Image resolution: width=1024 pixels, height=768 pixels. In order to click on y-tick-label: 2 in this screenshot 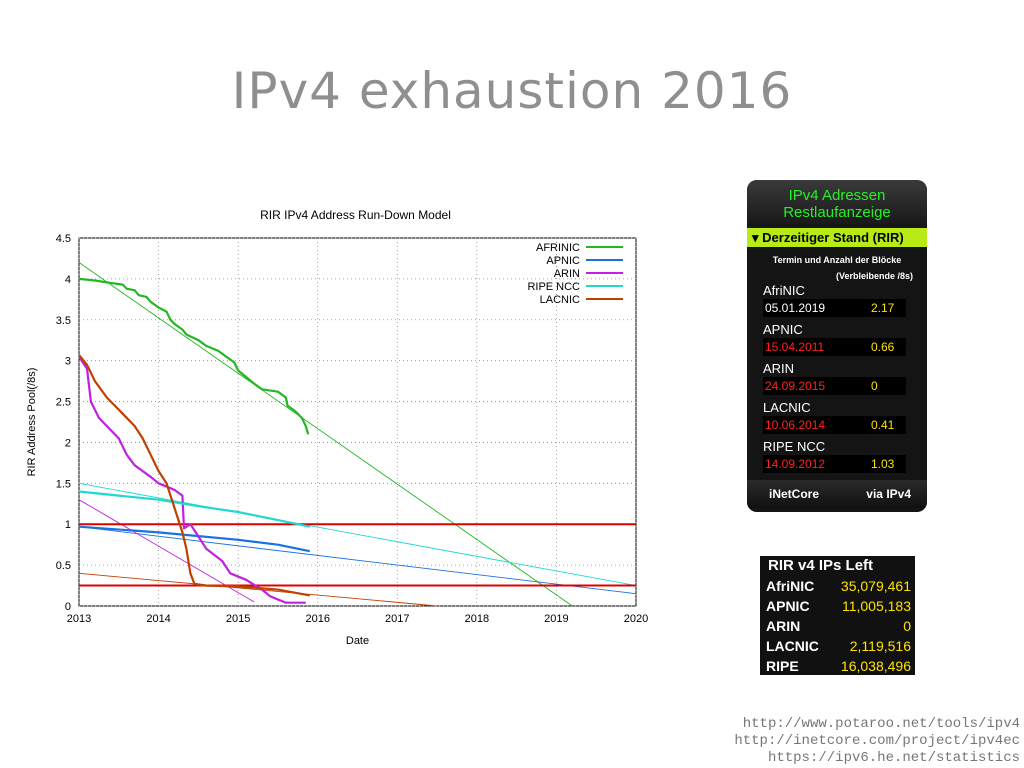, I will do `click(68, 443)`.